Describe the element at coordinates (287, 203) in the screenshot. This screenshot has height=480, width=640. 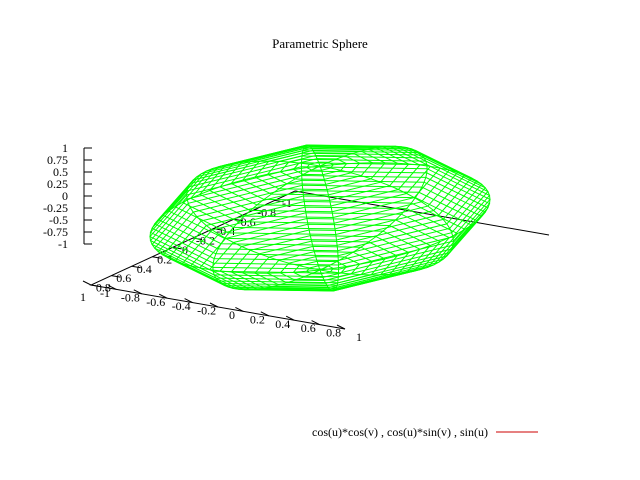
I see `x-tick-label: -1` at that location.